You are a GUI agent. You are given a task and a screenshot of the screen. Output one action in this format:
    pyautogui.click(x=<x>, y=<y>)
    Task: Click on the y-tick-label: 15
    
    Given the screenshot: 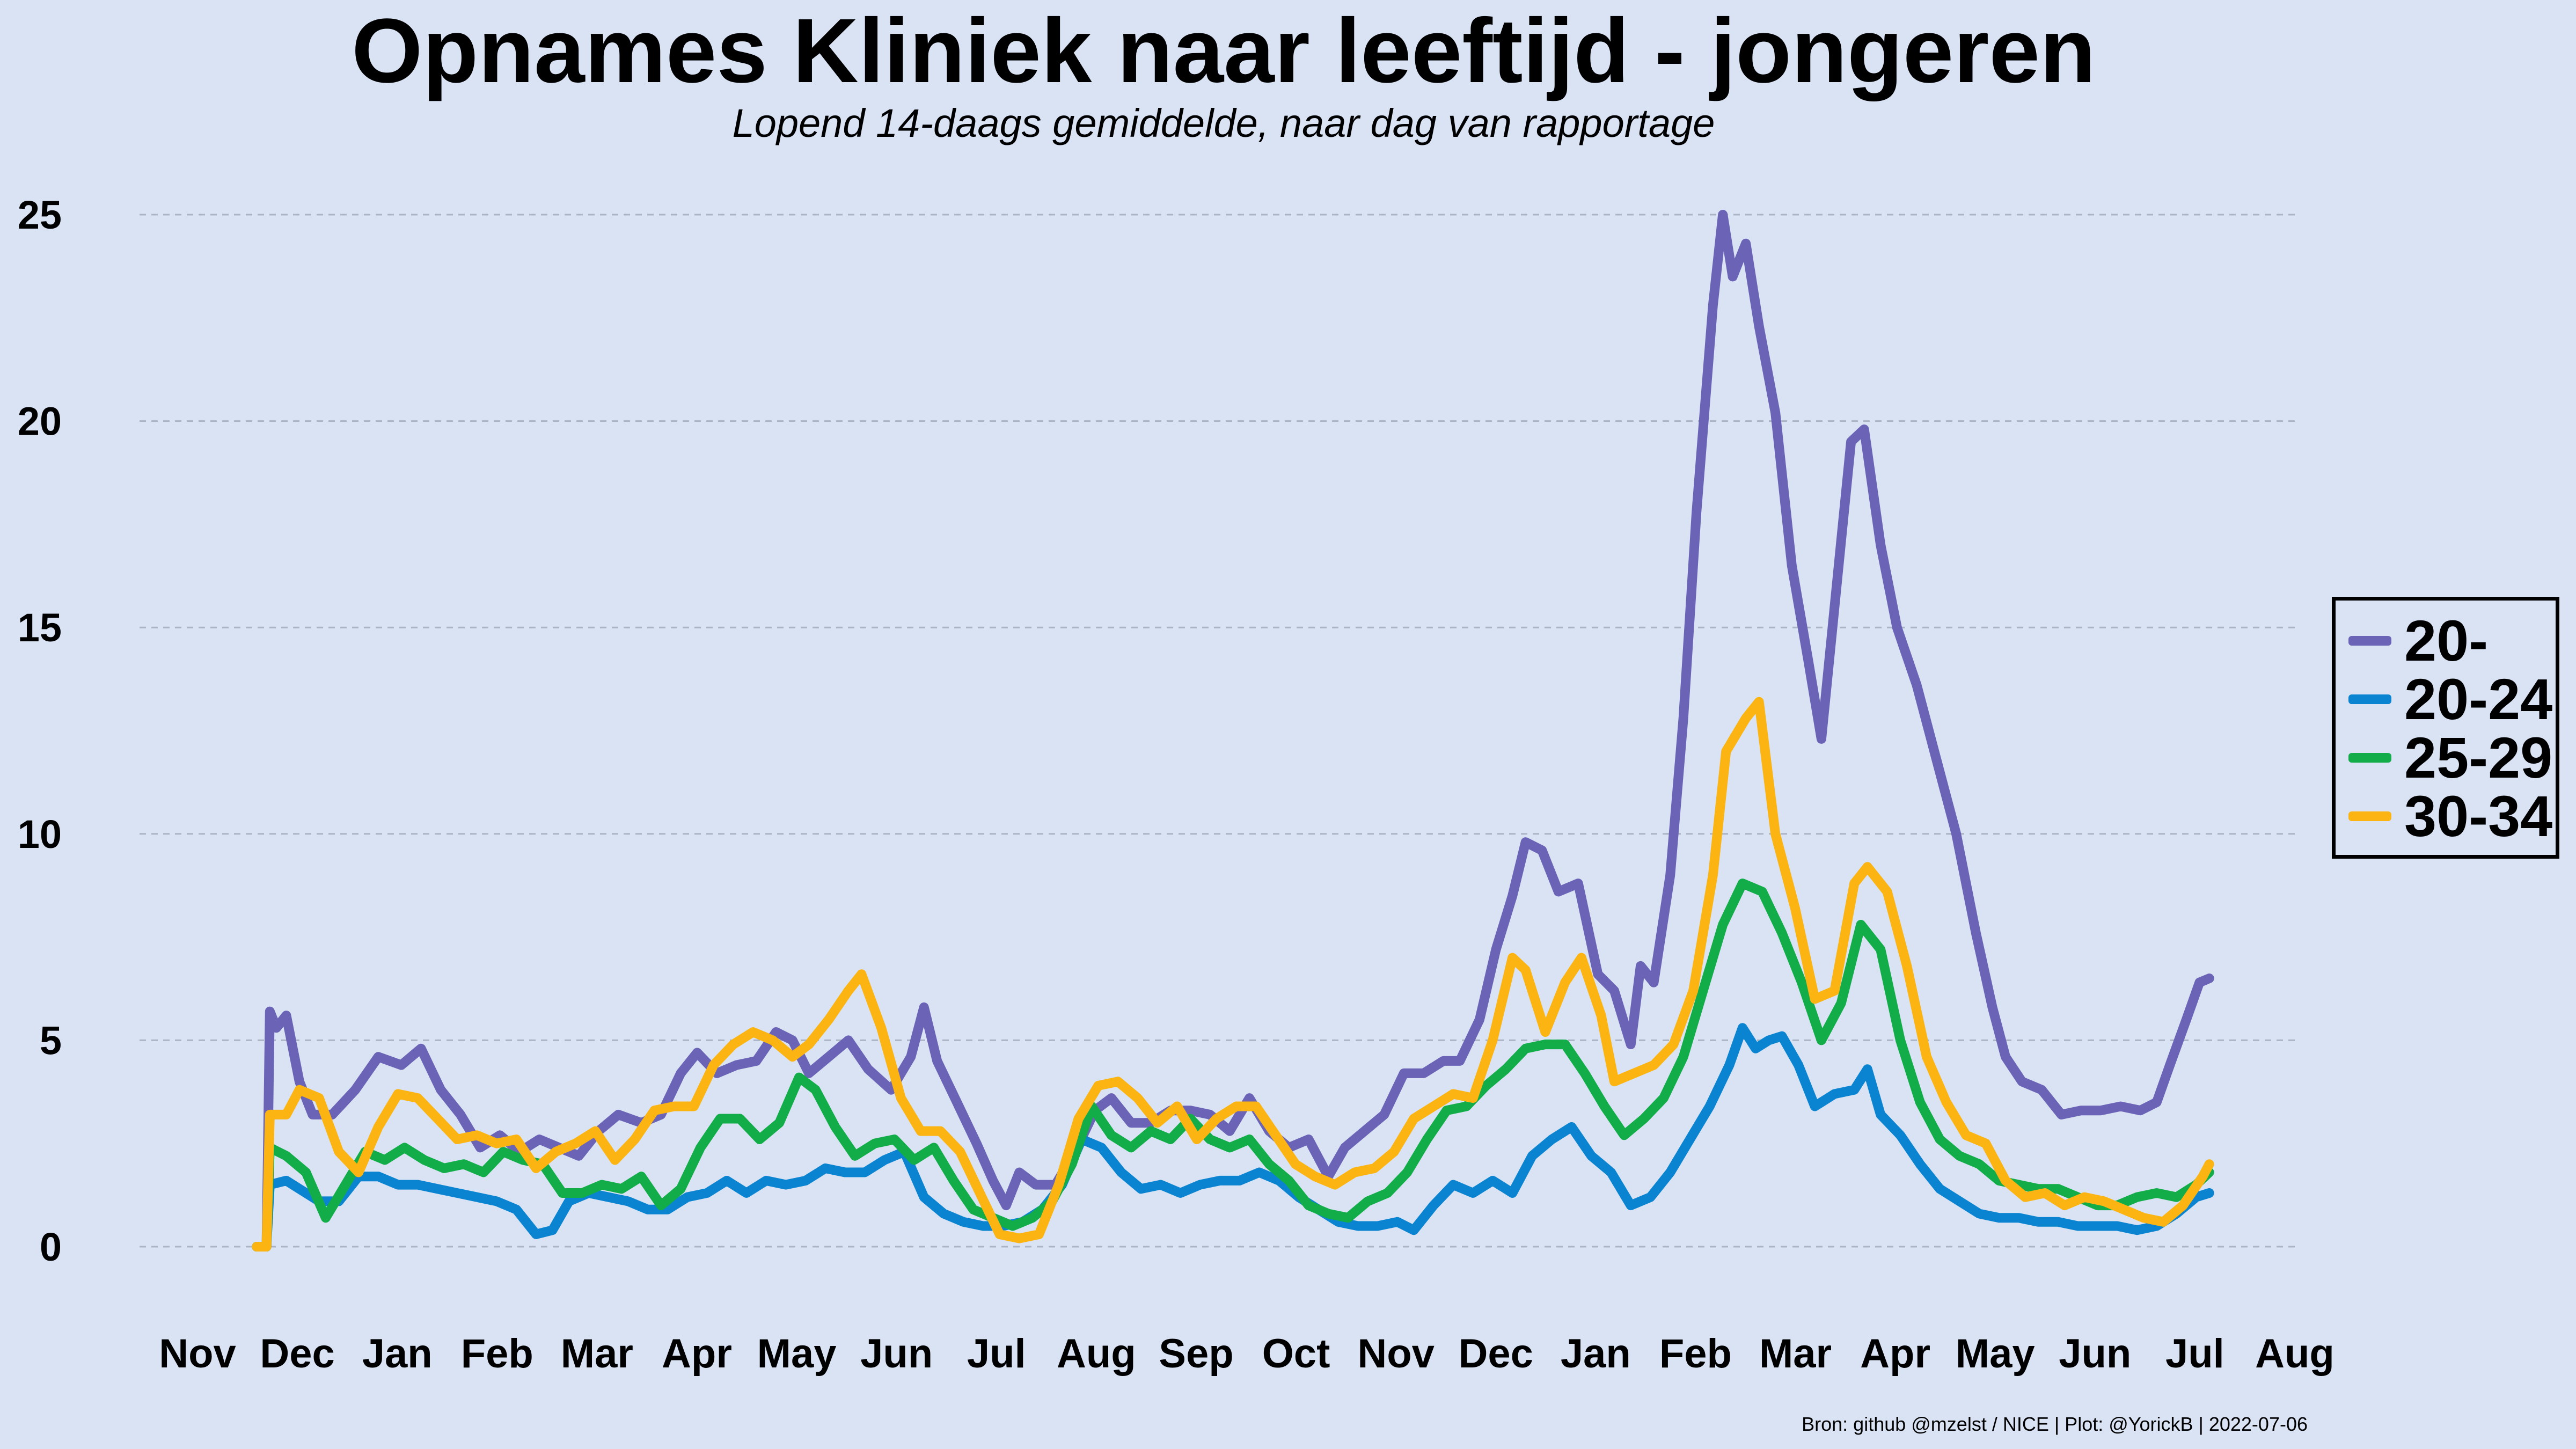 What is the action you would take?
    pyautogui.click(x=40, y=627)
    